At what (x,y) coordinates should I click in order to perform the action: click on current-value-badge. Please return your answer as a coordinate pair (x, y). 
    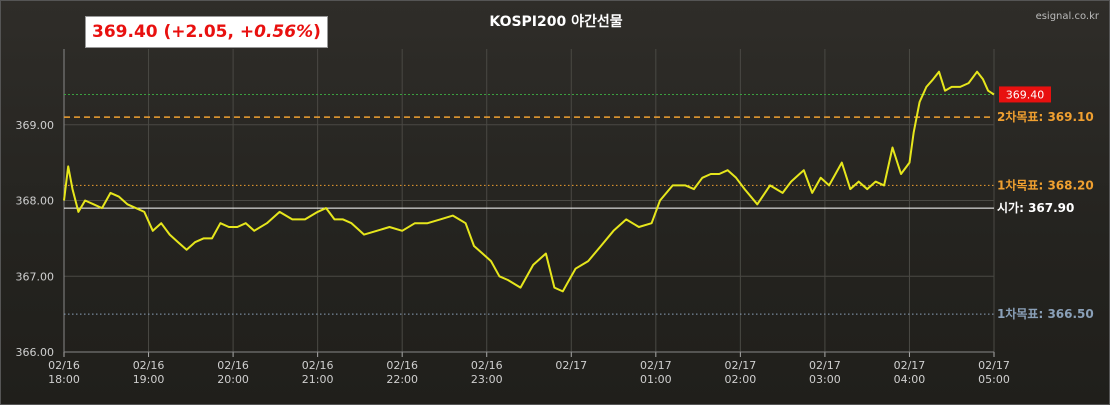
    Looking at the image, I should click on (1025, 94).